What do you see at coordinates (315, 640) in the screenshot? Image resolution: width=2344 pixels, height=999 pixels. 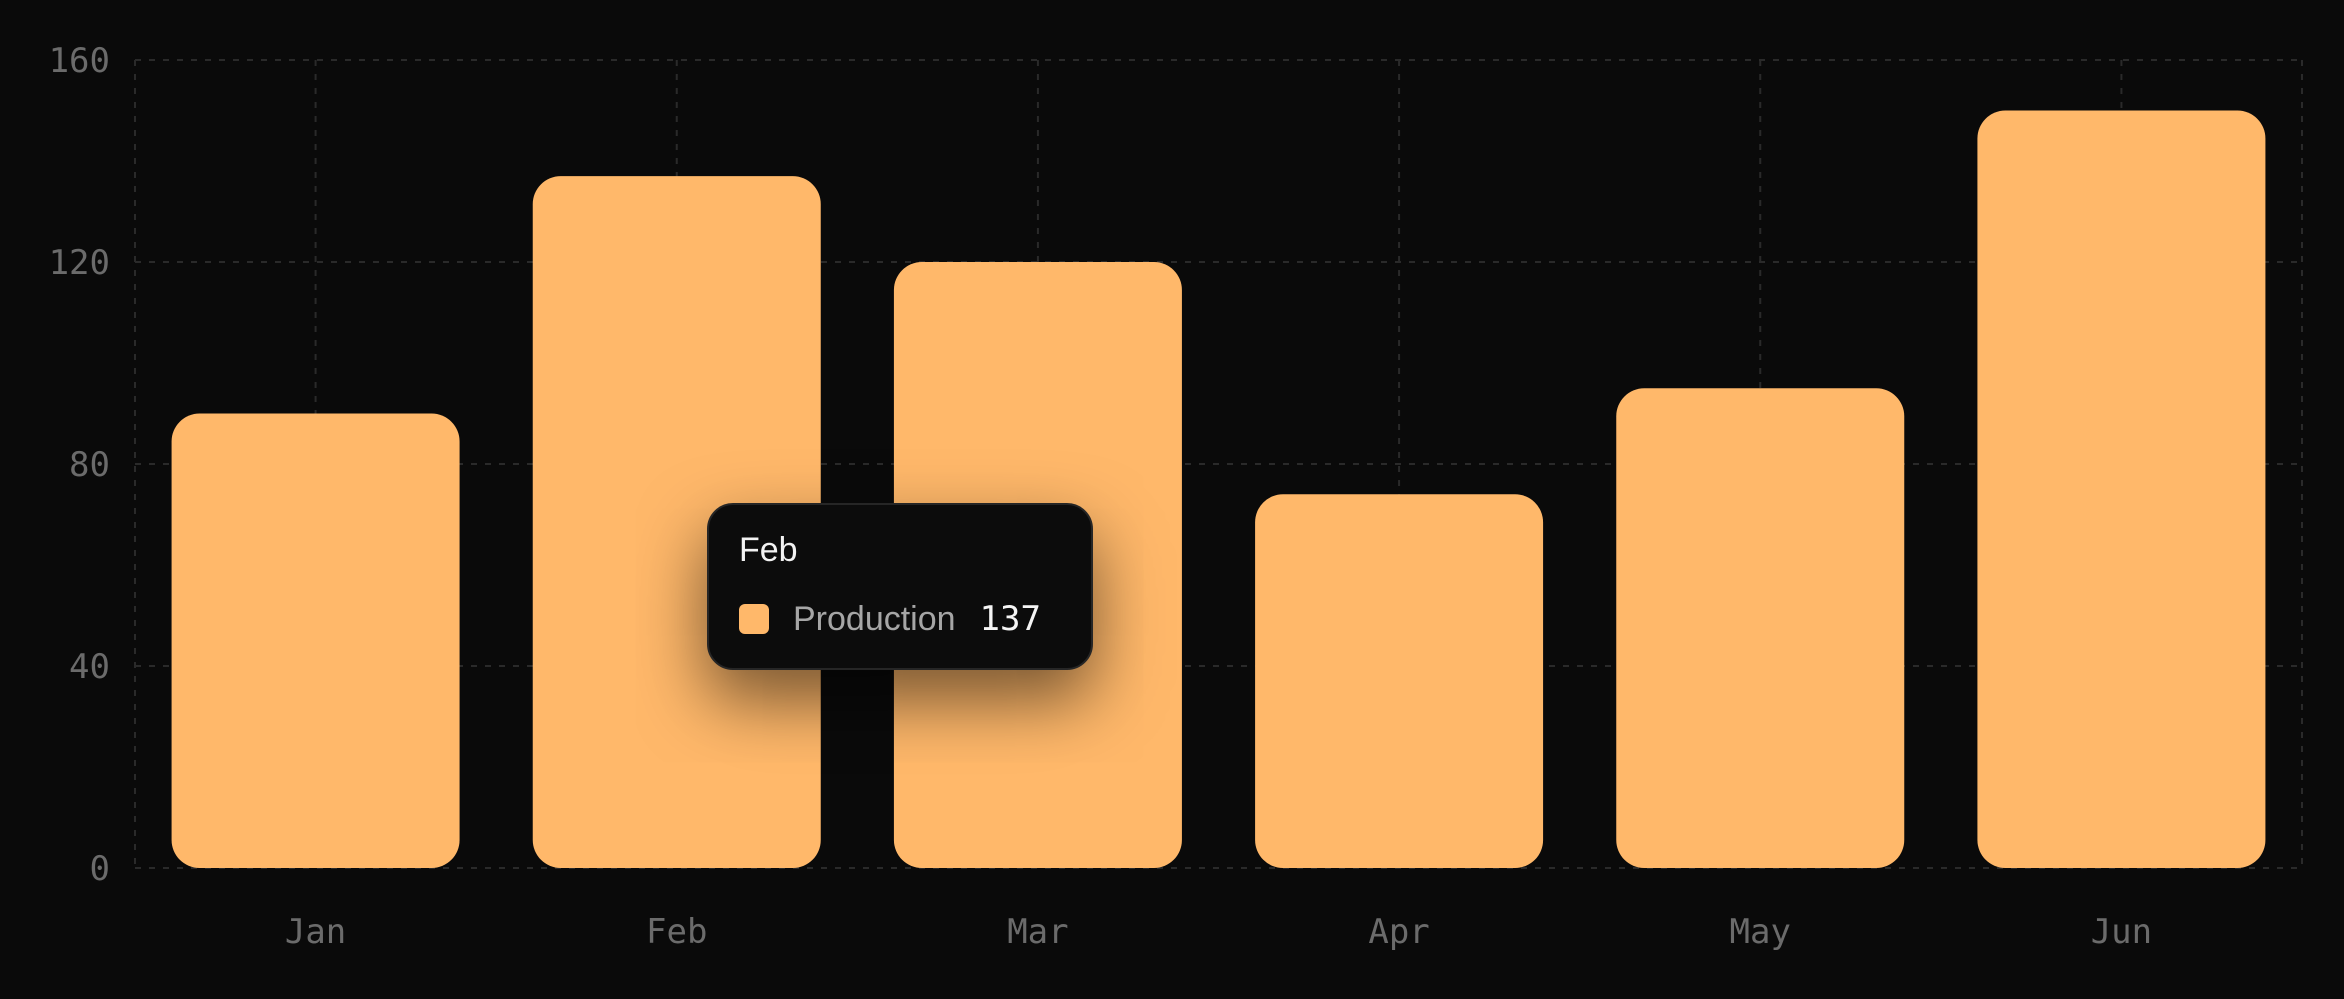 I see `bar-jan` at bounding box center [315, 640].